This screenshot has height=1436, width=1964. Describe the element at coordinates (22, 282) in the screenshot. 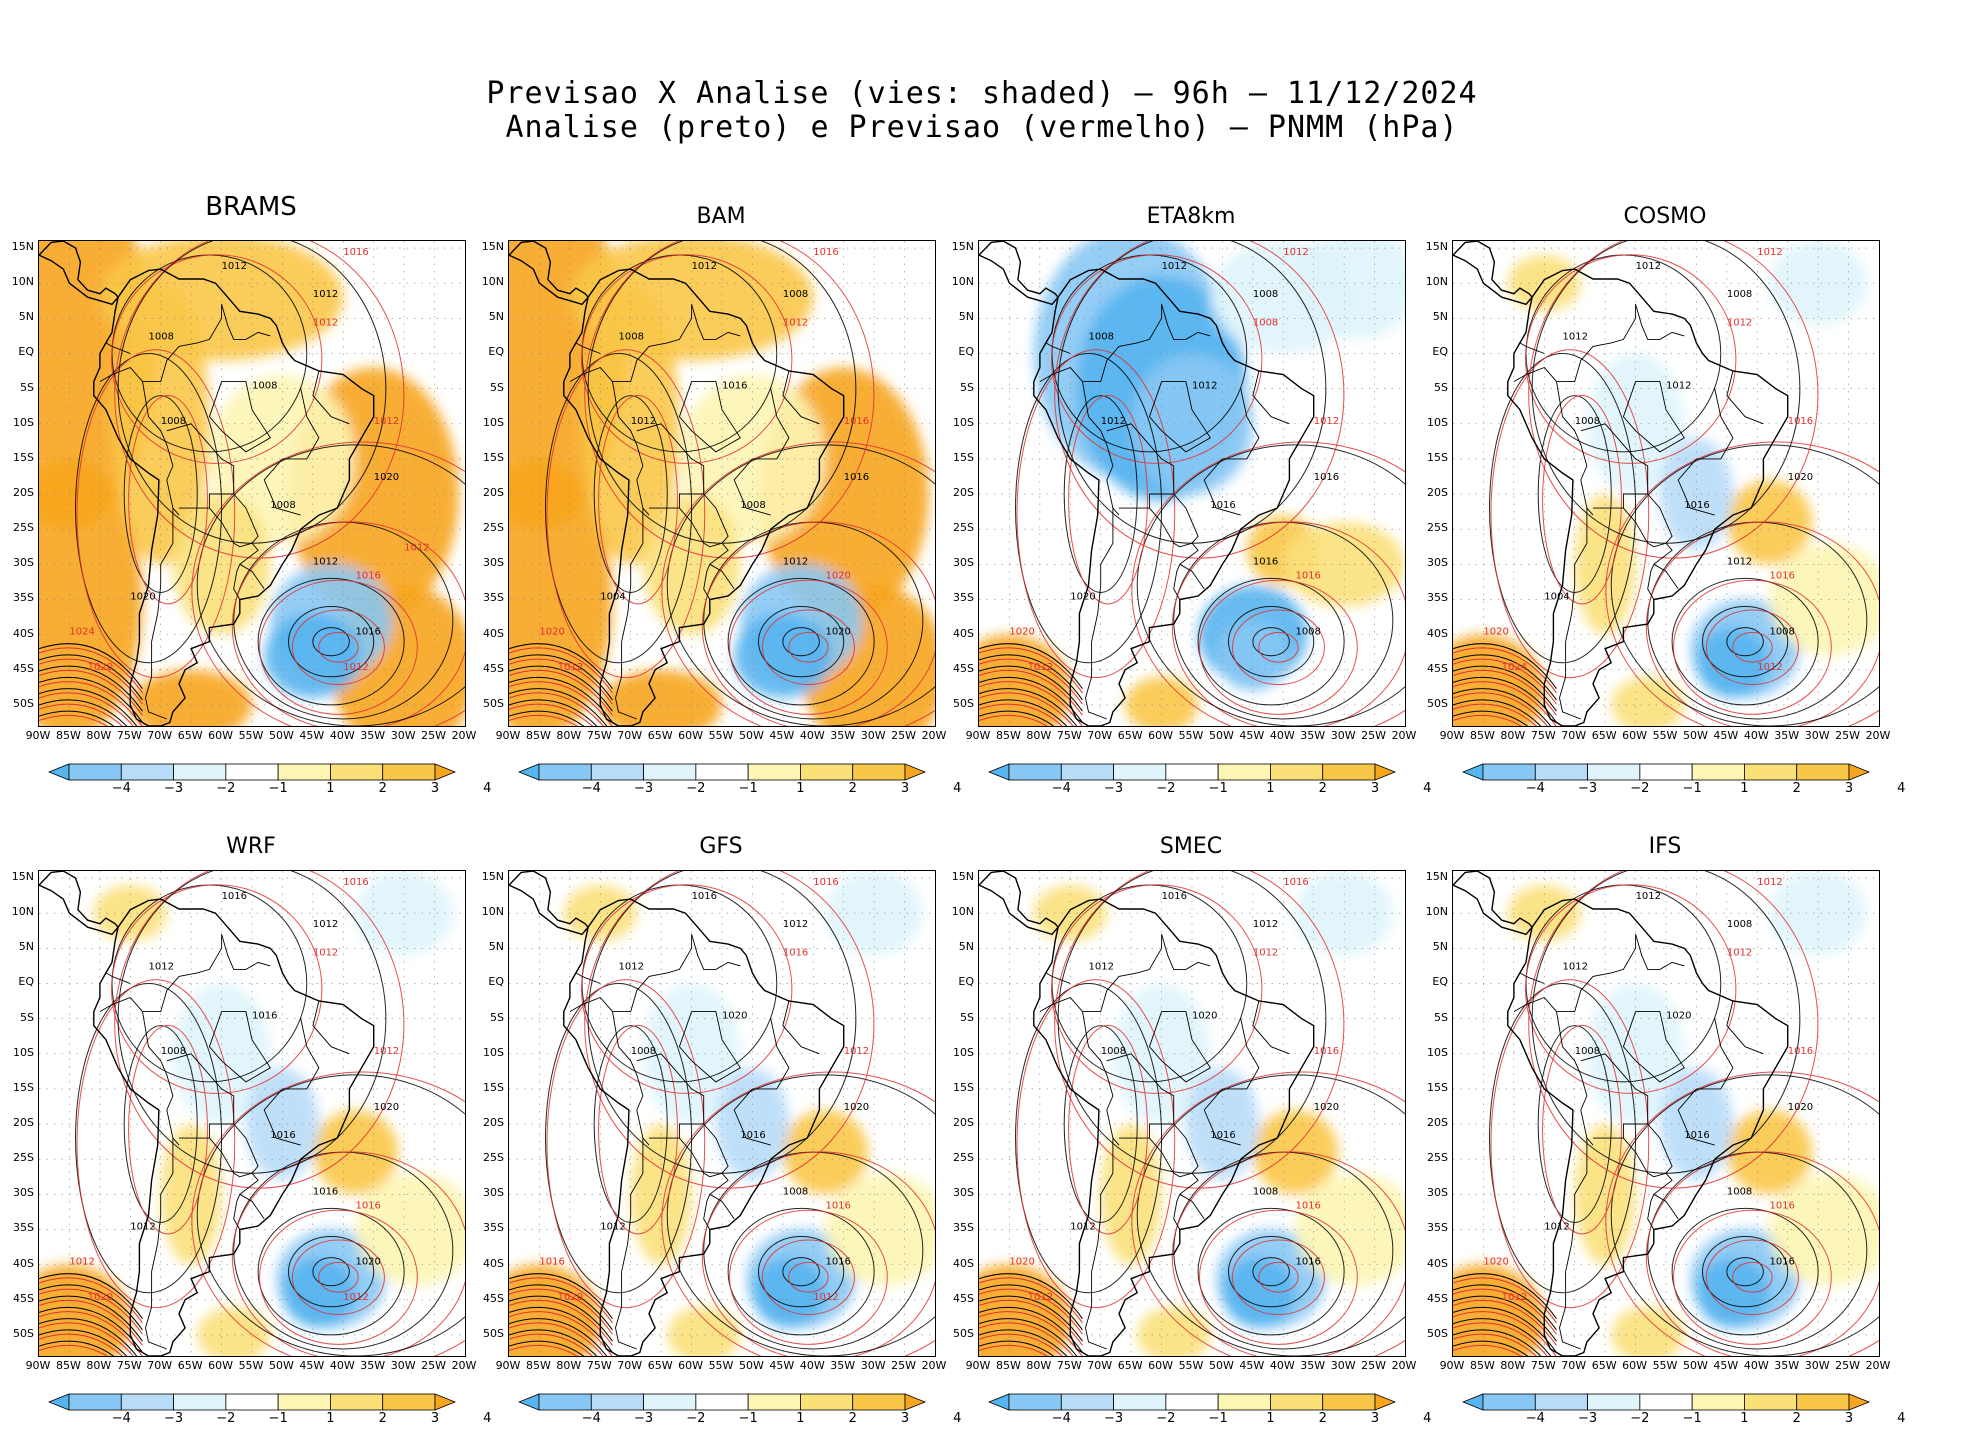

I see `lat-tick-label: 10N` at that location.